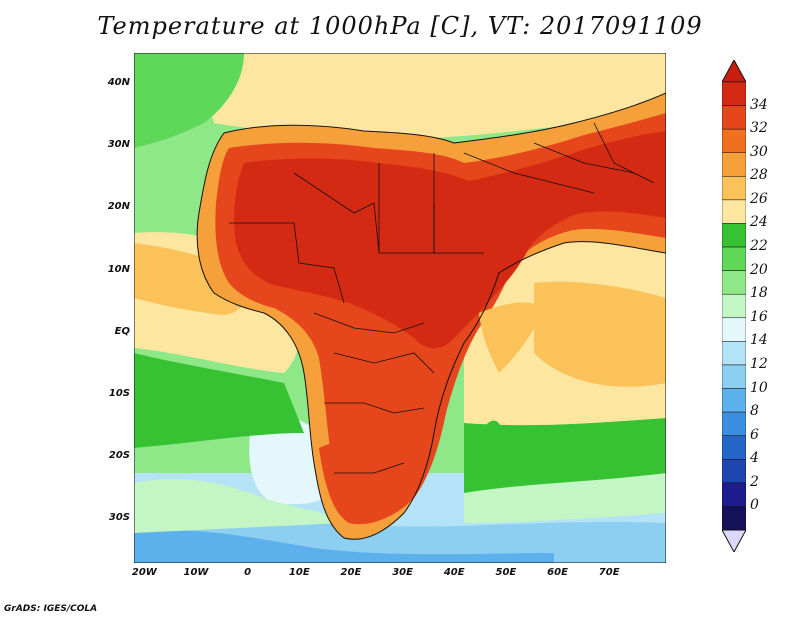  What do you see at coordinates (511, 337) in the screenshot?
I see `east-africa-coast` at bounding box center [511, 337].